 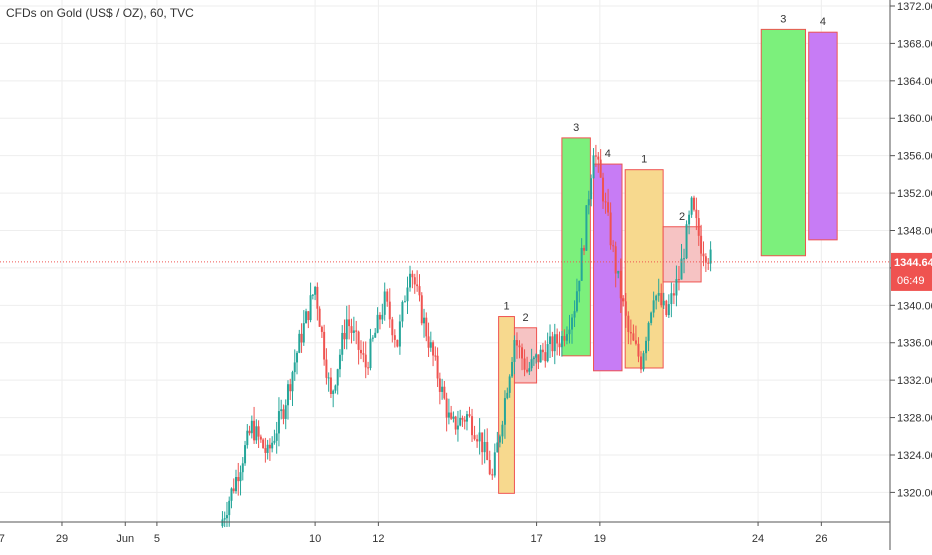 What do you see at coordinates (536, 539) in the screenshot?
I see `x-tick-label: 17` at bounding box center [536, 539].